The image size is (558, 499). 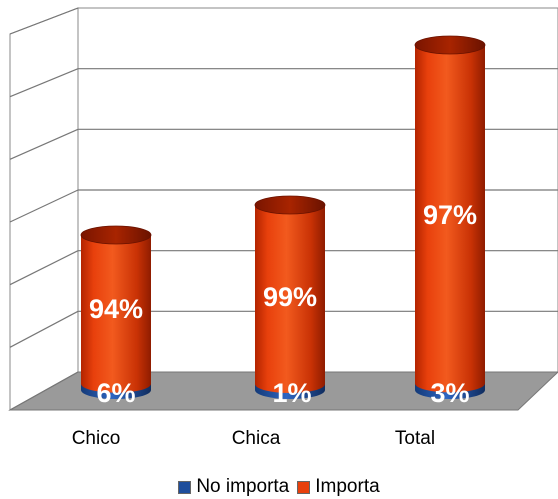 I want to click on legend-swatch-importa, so click(x=304, y=487).